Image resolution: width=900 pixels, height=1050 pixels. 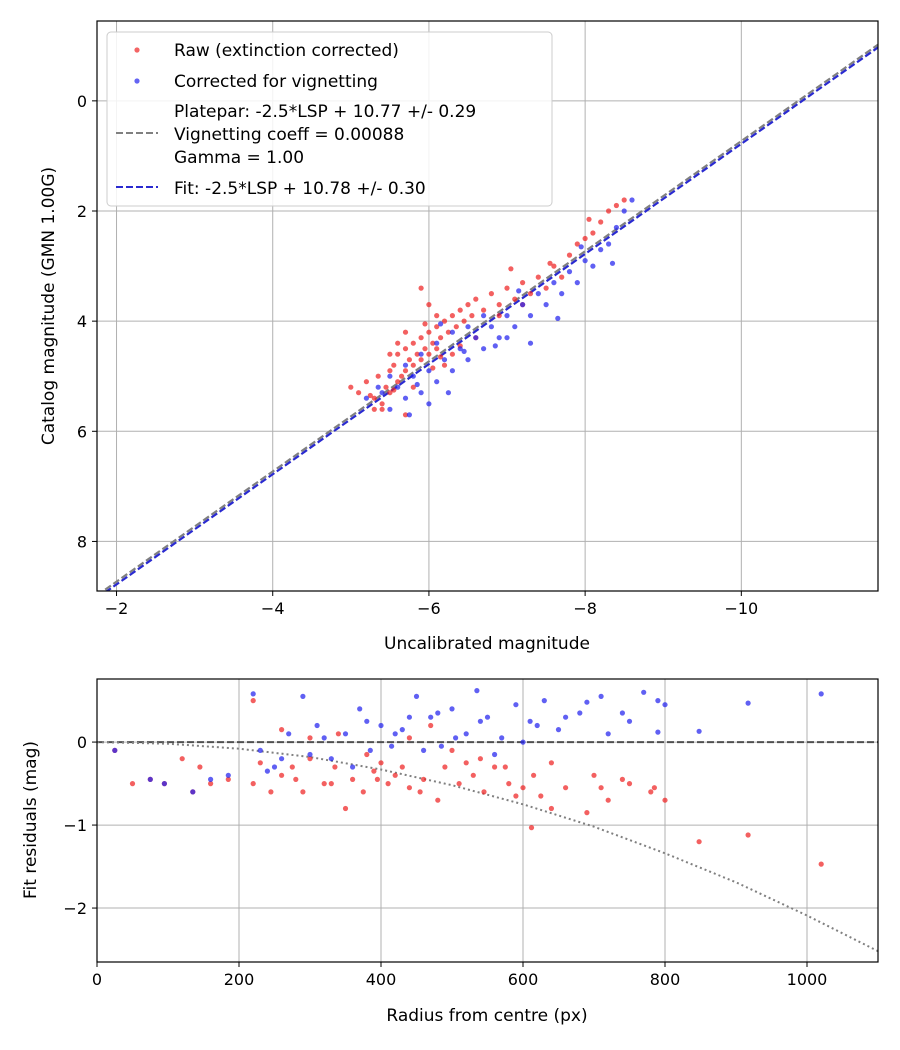 What do you see at coordinates (49, 306) in the screenshot?
I see `top-chart-ylabel: Catalog magnitude (GMN 1.00G)` at bounding box center [49, 306].